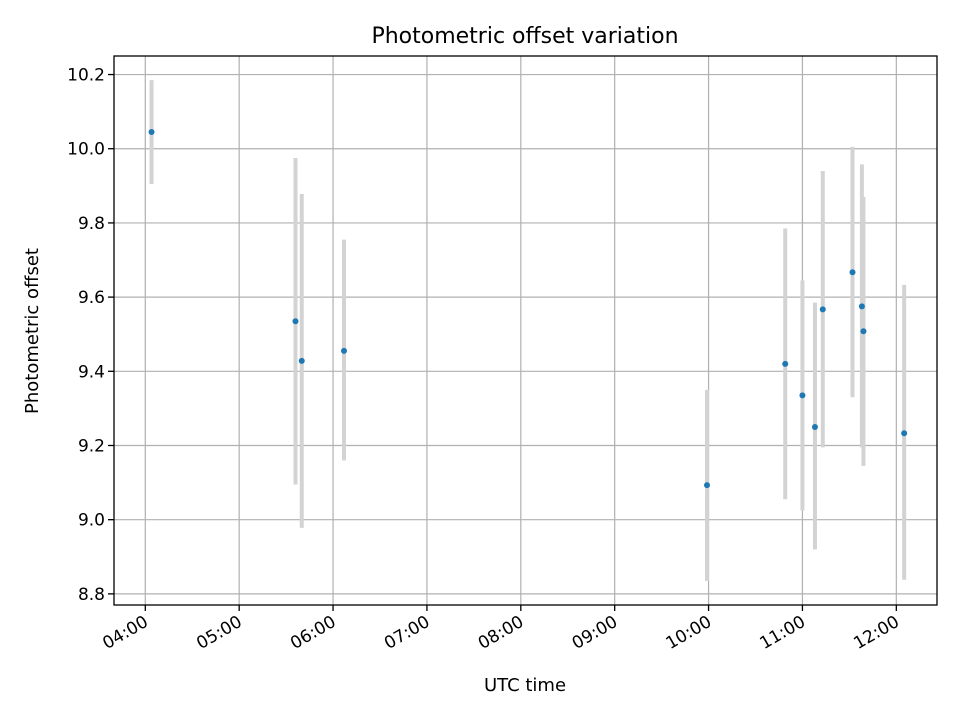  What do you see at coordinates (524, 36) in the screenshot?
I see `chart-title: Photometric offset variation` at bounding box center [524, 36].